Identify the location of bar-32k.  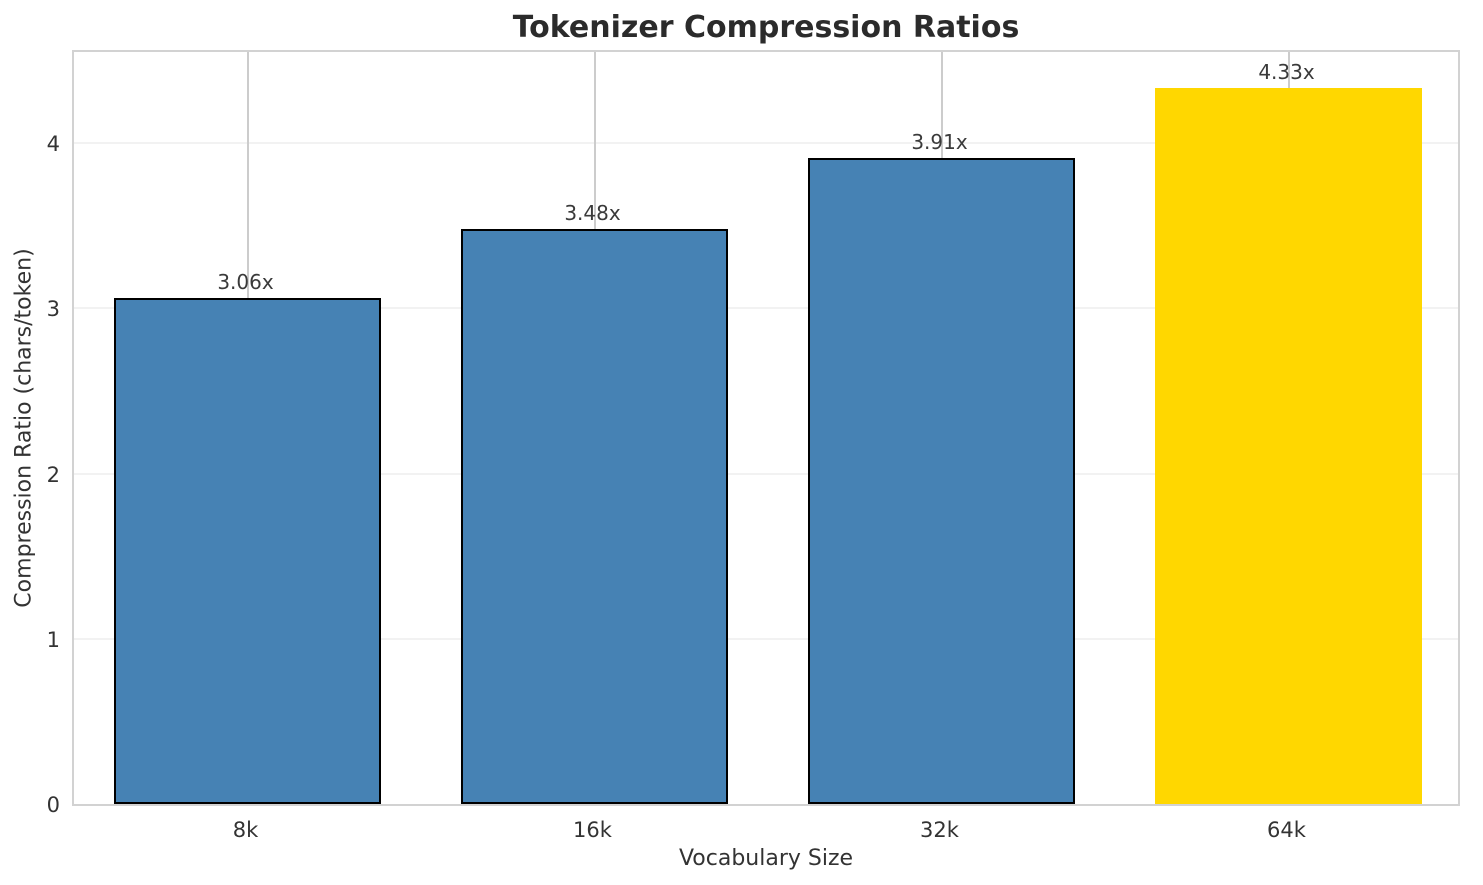
(941, 481).